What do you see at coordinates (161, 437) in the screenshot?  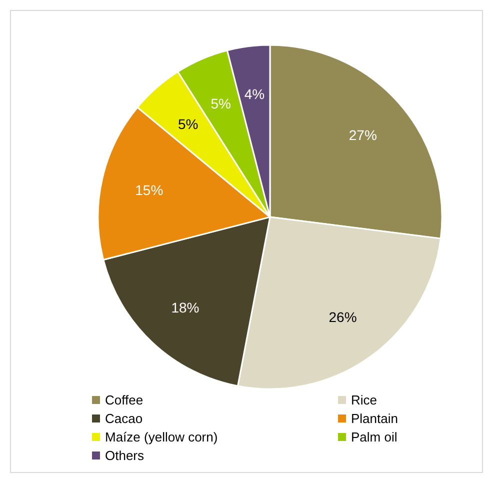 I see `legend-label: Maíze (yellow corn)` at bounding box center [161, 437].